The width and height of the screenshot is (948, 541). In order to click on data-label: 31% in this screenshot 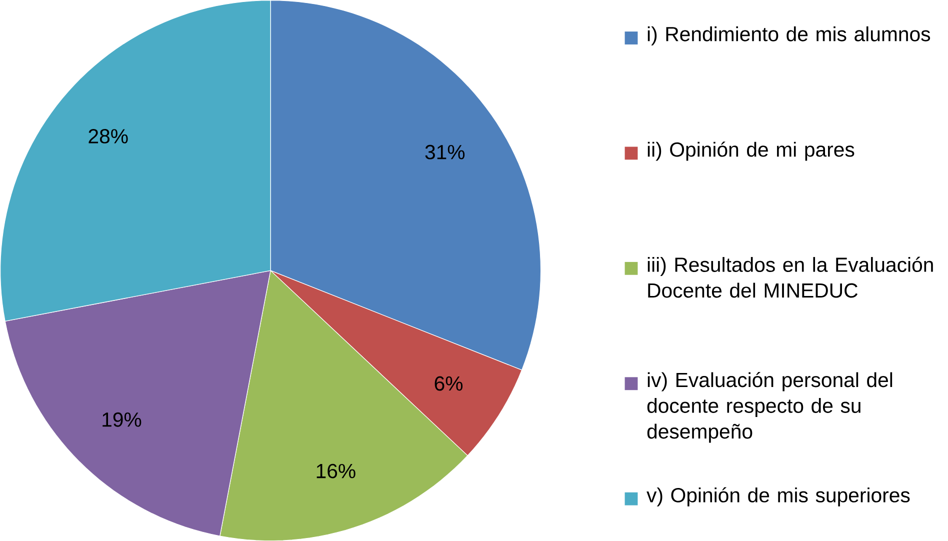, I will do `click(445, 152)`.